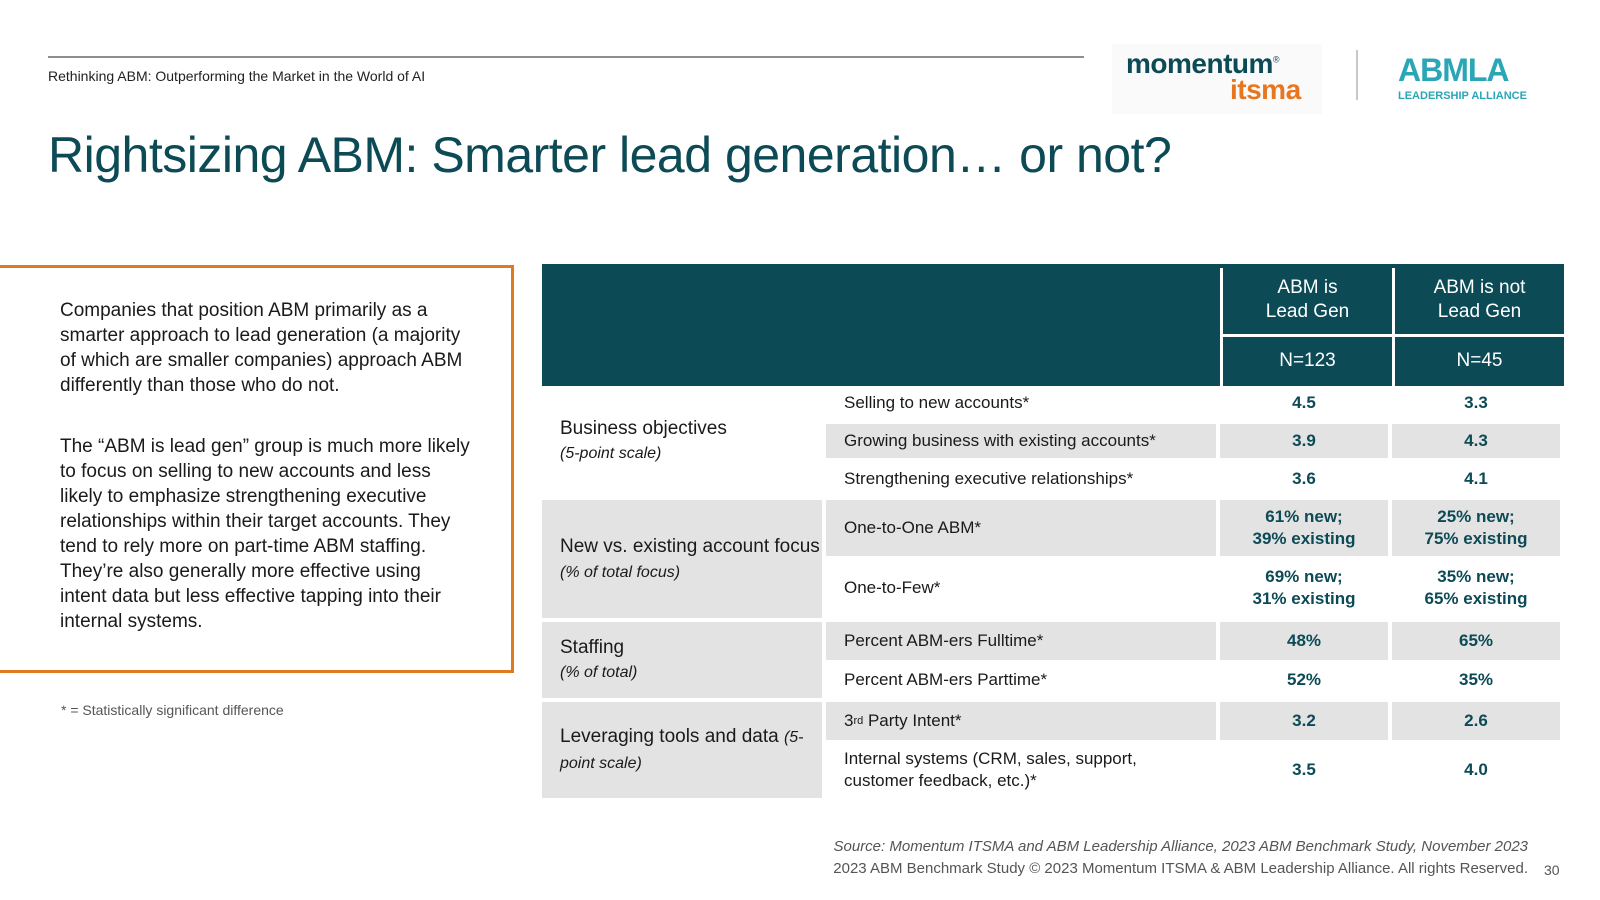 The image size is (1600, 900). Describe the element at coordinates (1476, 478) in the screenshot. I see `value-not-lead-gen: 4.1` at that location.